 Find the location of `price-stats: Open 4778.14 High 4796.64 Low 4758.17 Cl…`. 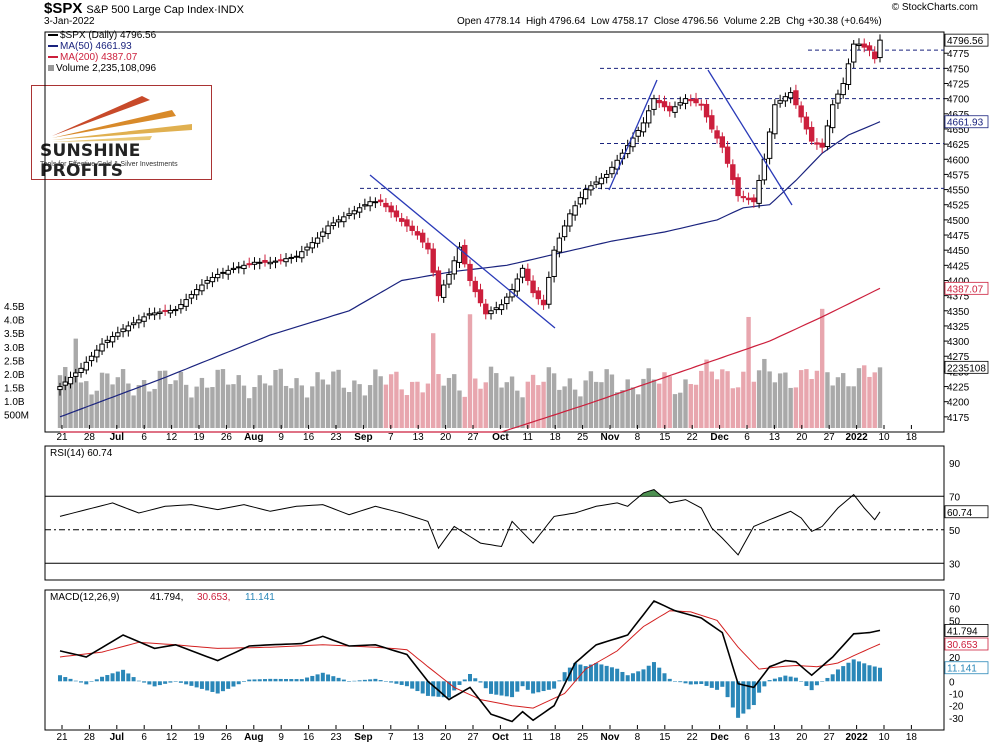

price-stats: Open 4778.14 High 4796.64 Low 4758.17 Cl… is located at coordinates (669, 21).